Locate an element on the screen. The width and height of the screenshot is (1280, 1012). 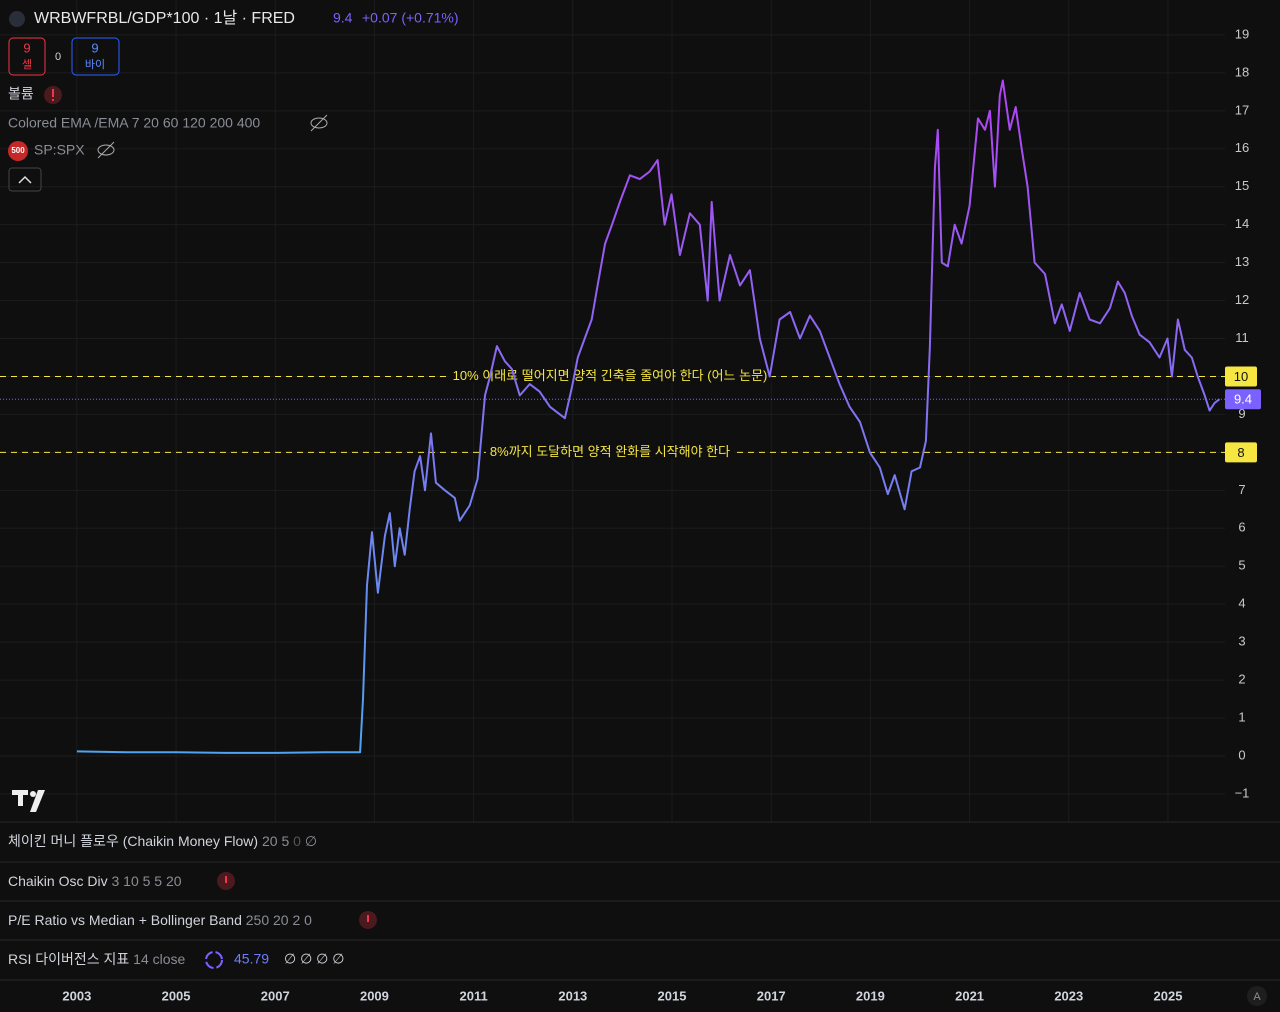
x-tick-label: 2009 is located at coordinates (374, 995).